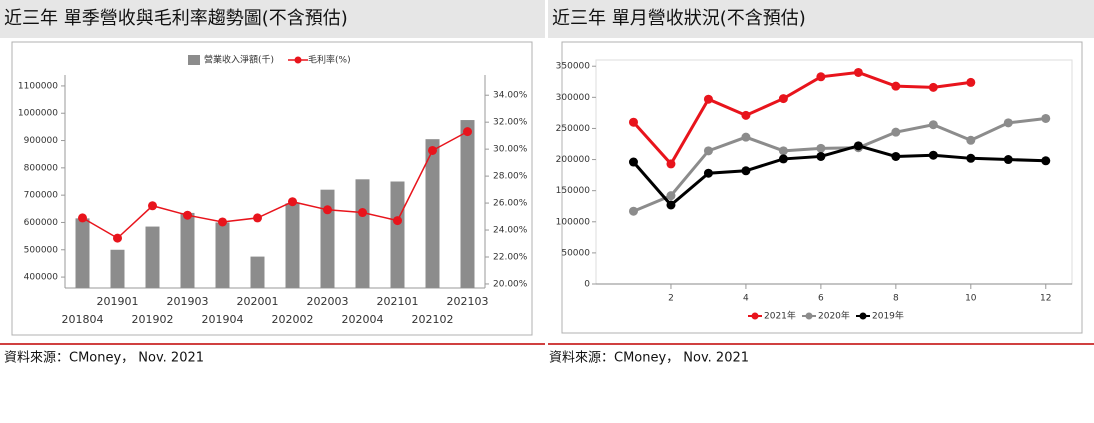  I want to click on x-tick-label: 202103, so click(468, 301).